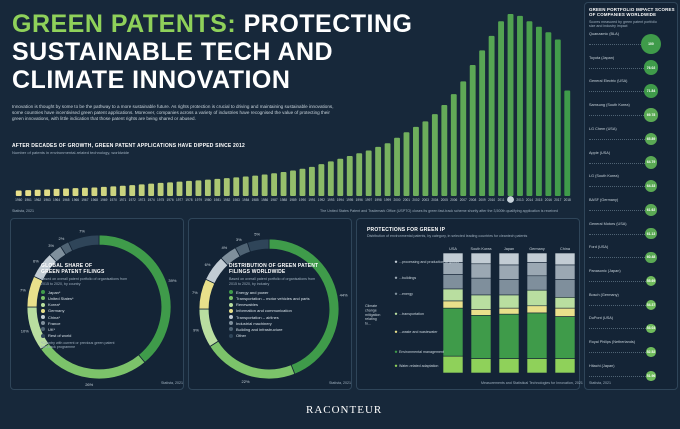 This screenshot has height=429, width=680. I want to click on tick-1998: 1998, so click(378, 200).